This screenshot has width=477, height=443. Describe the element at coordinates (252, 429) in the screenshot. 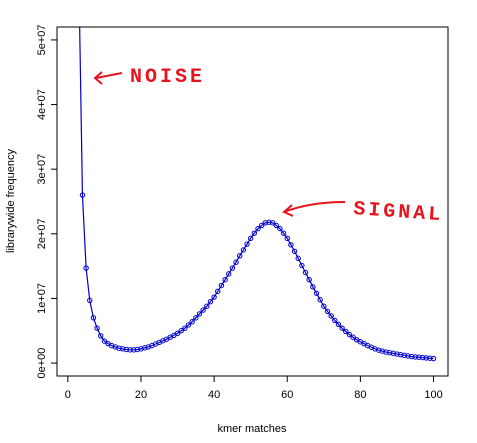

I see `x-axis-title: kmer matches` at that location.